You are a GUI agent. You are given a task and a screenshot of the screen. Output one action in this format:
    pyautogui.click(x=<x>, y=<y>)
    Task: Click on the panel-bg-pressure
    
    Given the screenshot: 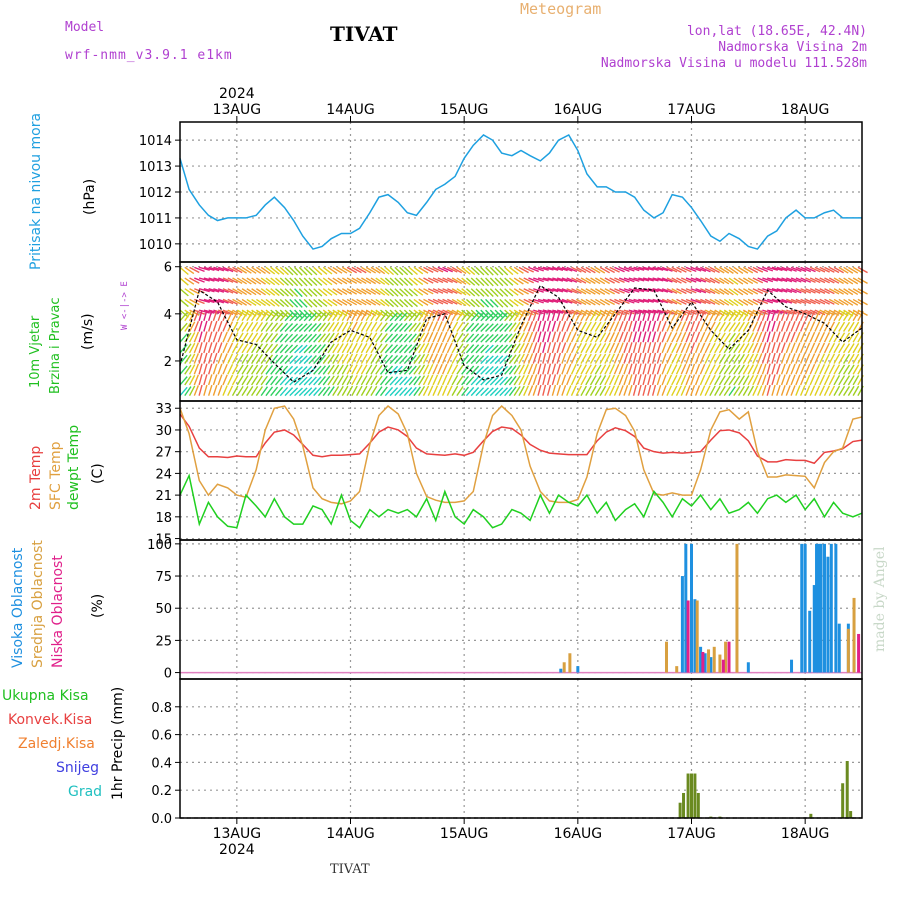 What is the action you would take?
    pyautogui.click(x=521, y=192)
    